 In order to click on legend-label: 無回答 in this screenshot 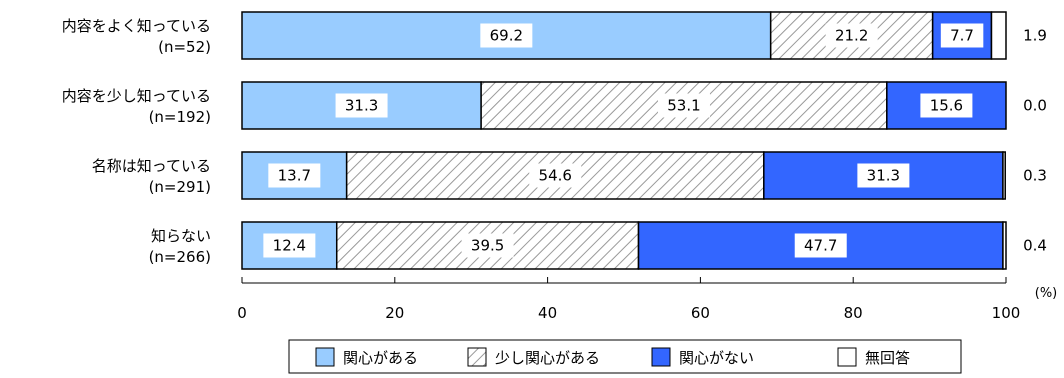, I will do `click(887, 358)`.